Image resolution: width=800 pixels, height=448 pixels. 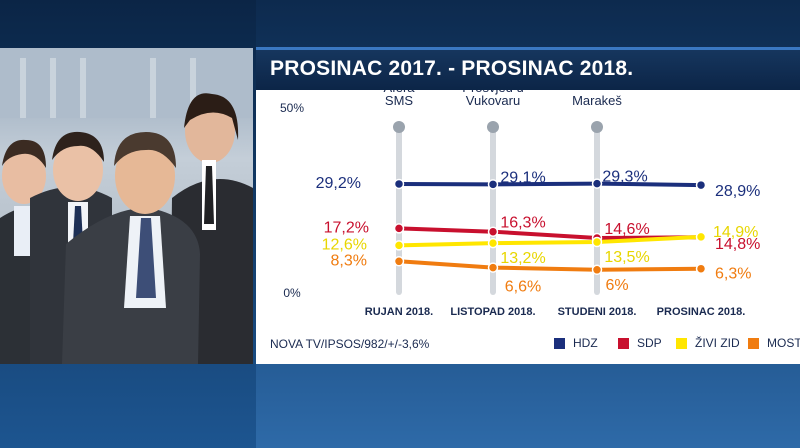 I want to click on data-label: 14,6%, so click(x=626, y=229).